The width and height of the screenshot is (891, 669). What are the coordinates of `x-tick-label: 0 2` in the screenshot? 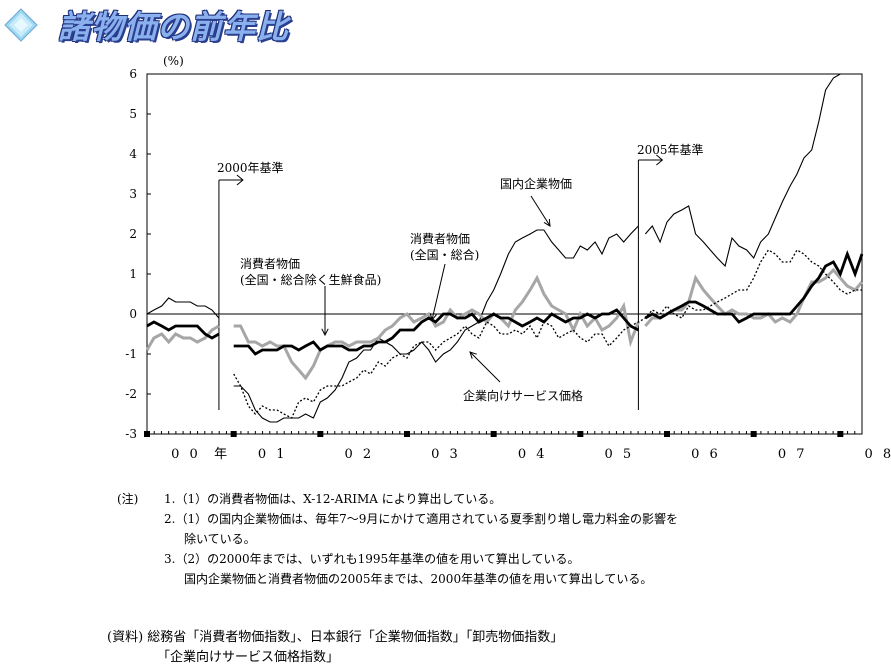 It's located at (359, 454).